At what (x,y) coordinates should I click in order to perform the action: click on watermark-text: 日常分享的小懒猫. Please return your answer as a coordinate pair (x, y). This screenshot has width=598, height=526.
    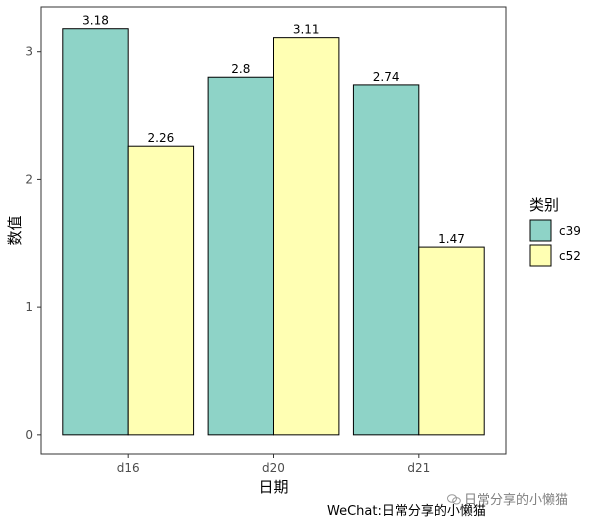
    Looking at the image, I should click on (516, 500).